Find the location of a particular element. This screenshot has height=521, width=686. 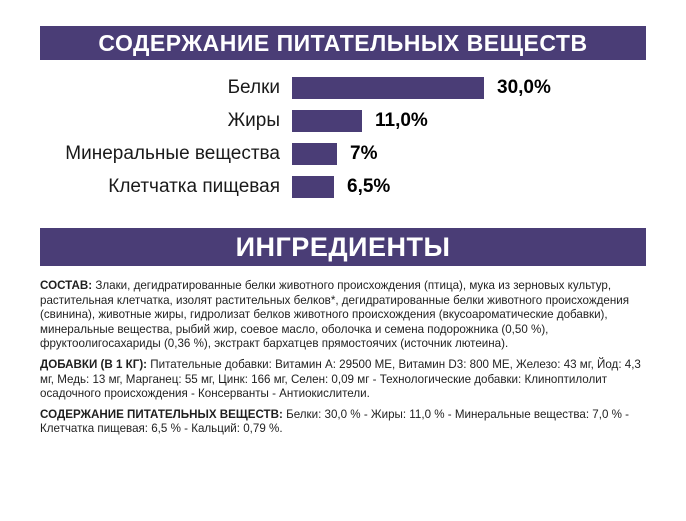

chart-row: Жиры 11,0% is located at coordinates (323, 120).